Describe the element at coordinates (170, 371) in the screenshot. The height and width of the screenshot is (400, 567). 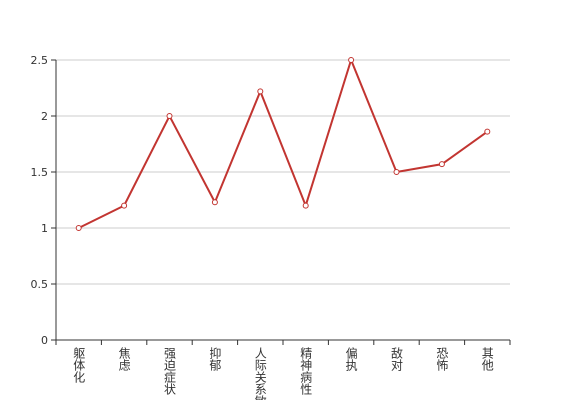
I see `x-tick-label: 强迫症状` at that location.